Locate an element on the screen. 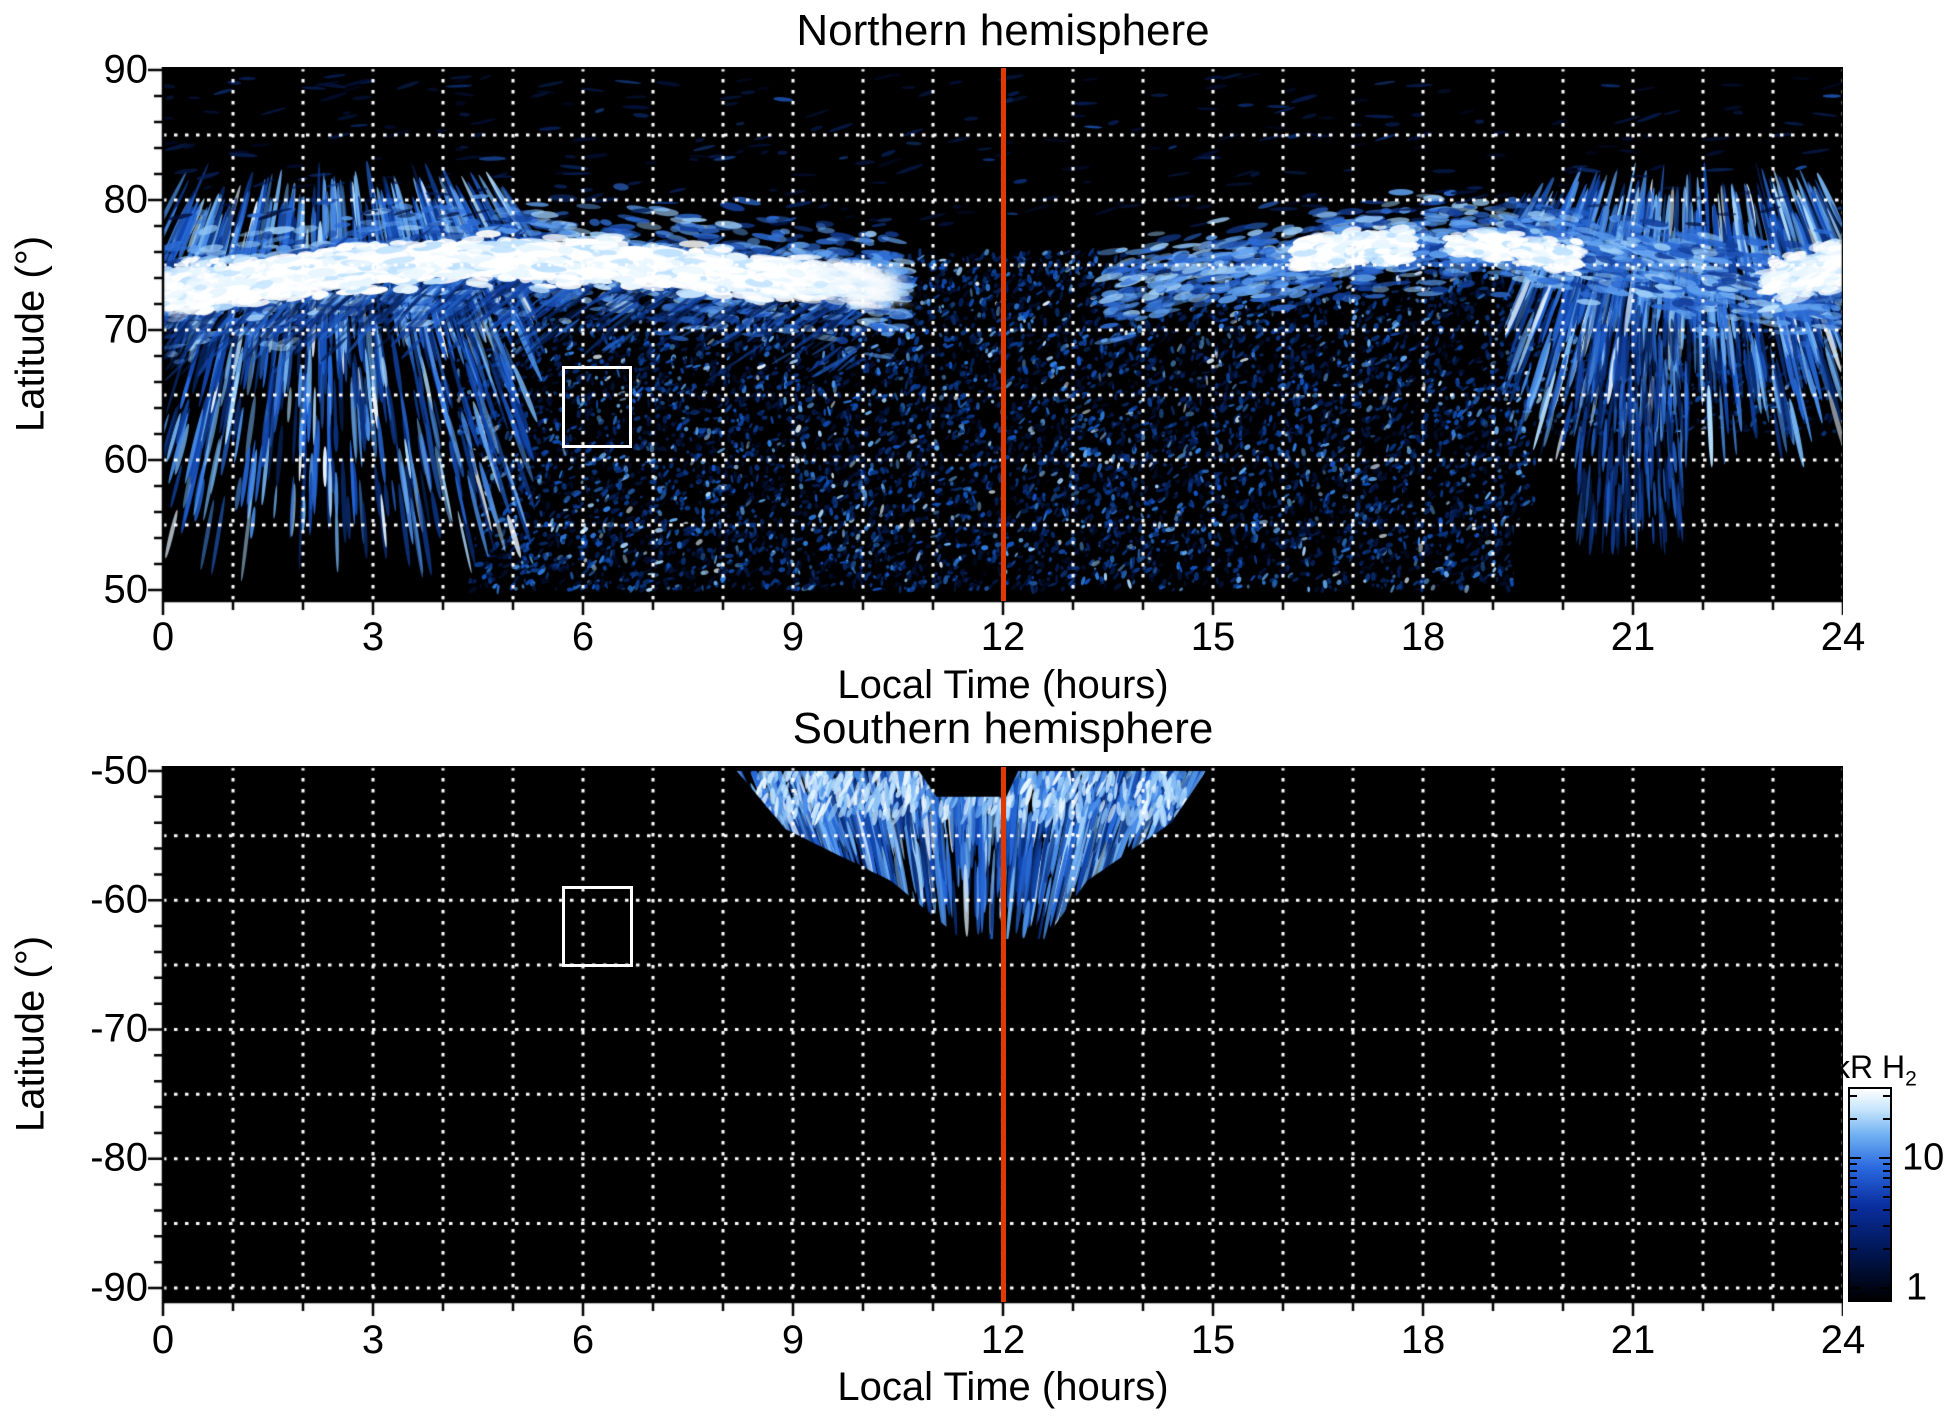 This screenshot has width=1950, height=1423. colorbar-tick-label-10: 10 is located at coordinates (1923, 1157).